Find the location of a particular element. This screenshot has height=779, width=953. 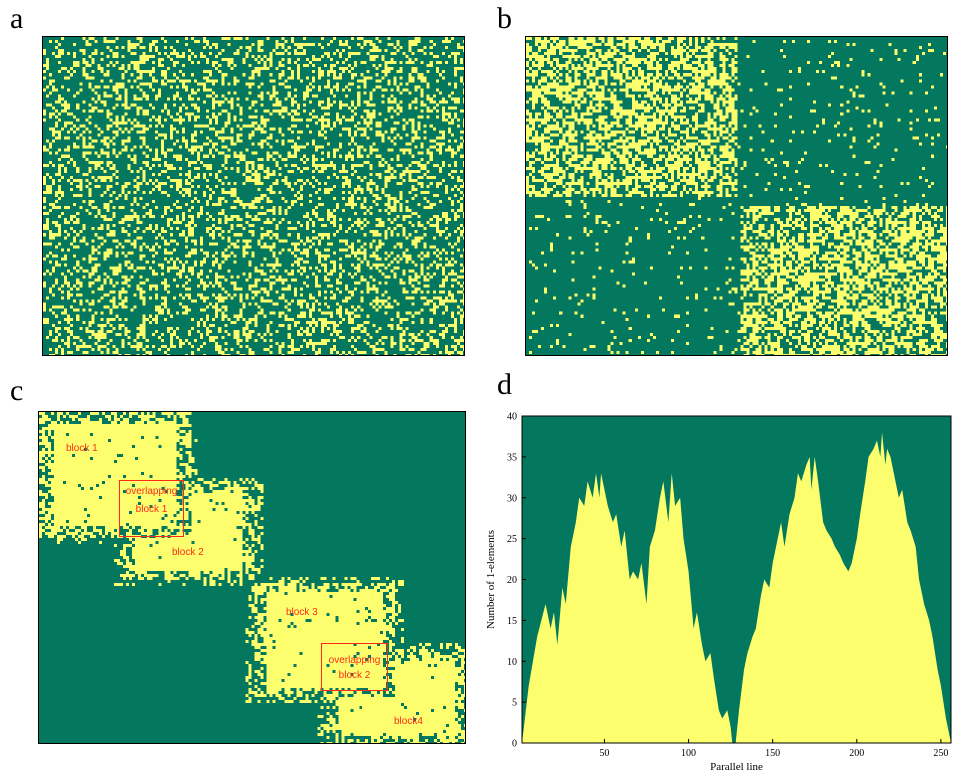

x-axis-label: Parallel line is located at coordinates (736, 767).